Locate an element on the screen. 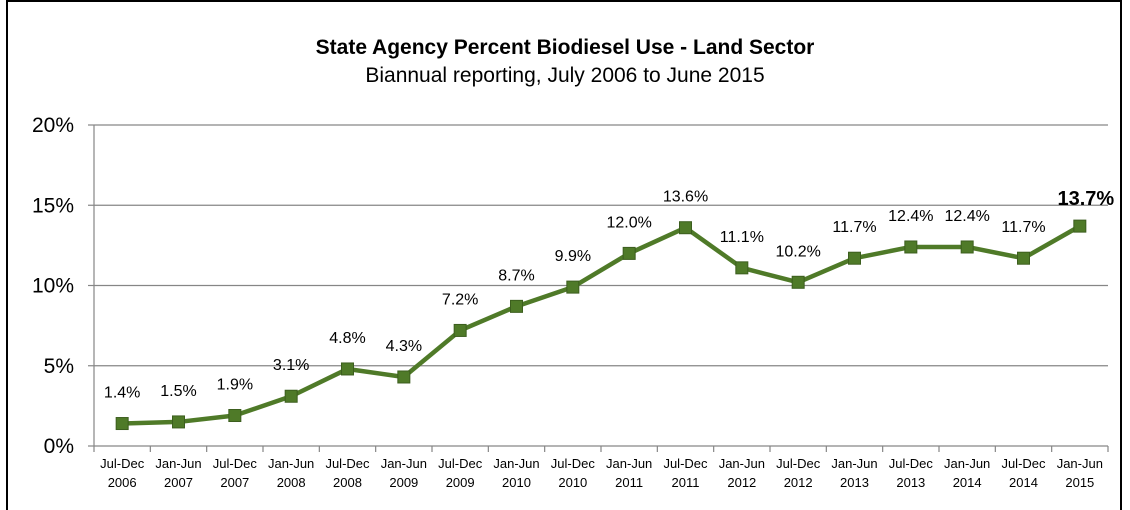 The height and width of the screenshot is (510, 1130). x-tick-label: Jan-Jun 2012 is located at coordinates (742, 473).